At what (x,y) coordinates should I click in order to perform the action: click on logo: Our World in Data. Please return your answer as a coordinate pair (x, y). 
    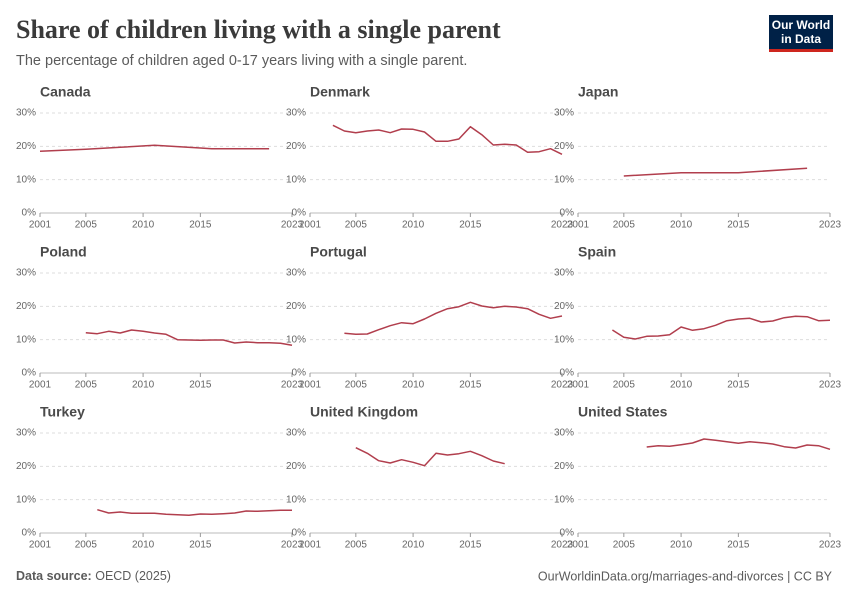
    Looking at the image, I should click on (801, 33).